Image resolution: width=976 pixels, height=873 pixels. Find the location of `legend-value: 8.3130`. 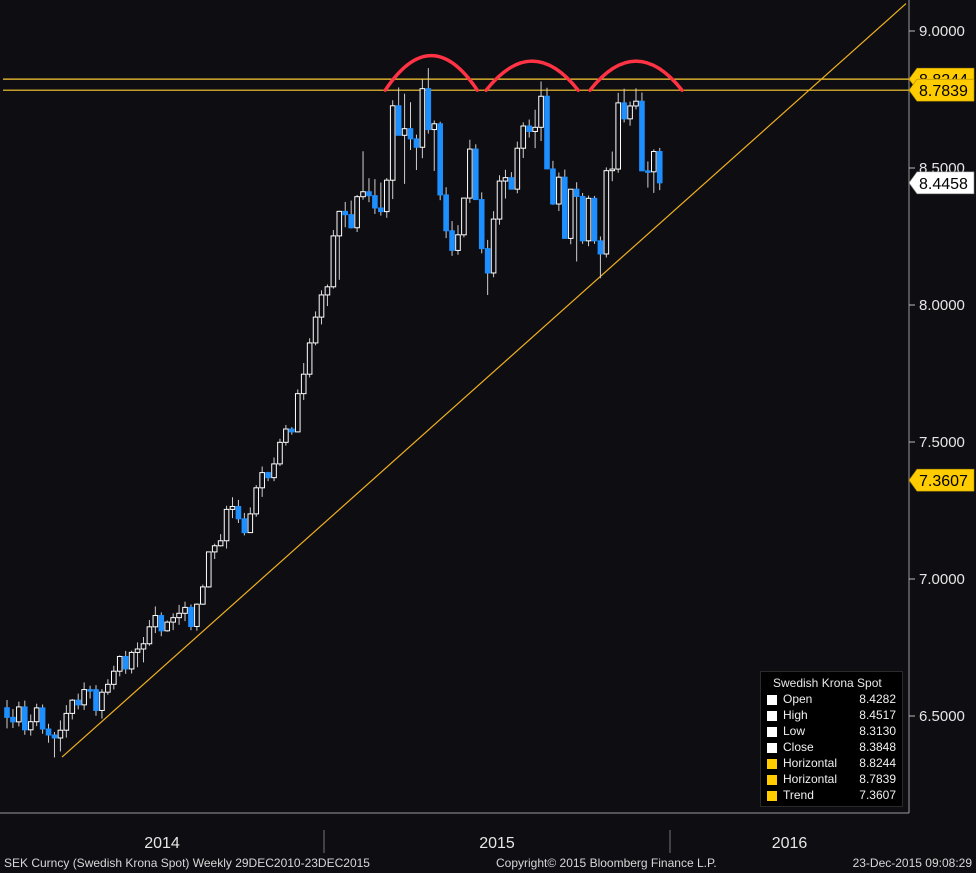

legend-value: 8.3130 is located at coordinates (877, 731).